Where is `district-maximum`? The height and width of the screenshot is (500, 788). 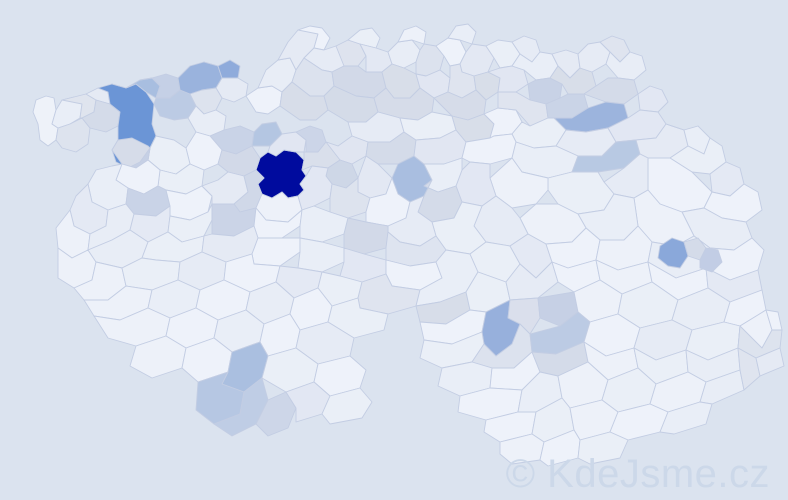
district-maximum is located at coordinates (281, 174).